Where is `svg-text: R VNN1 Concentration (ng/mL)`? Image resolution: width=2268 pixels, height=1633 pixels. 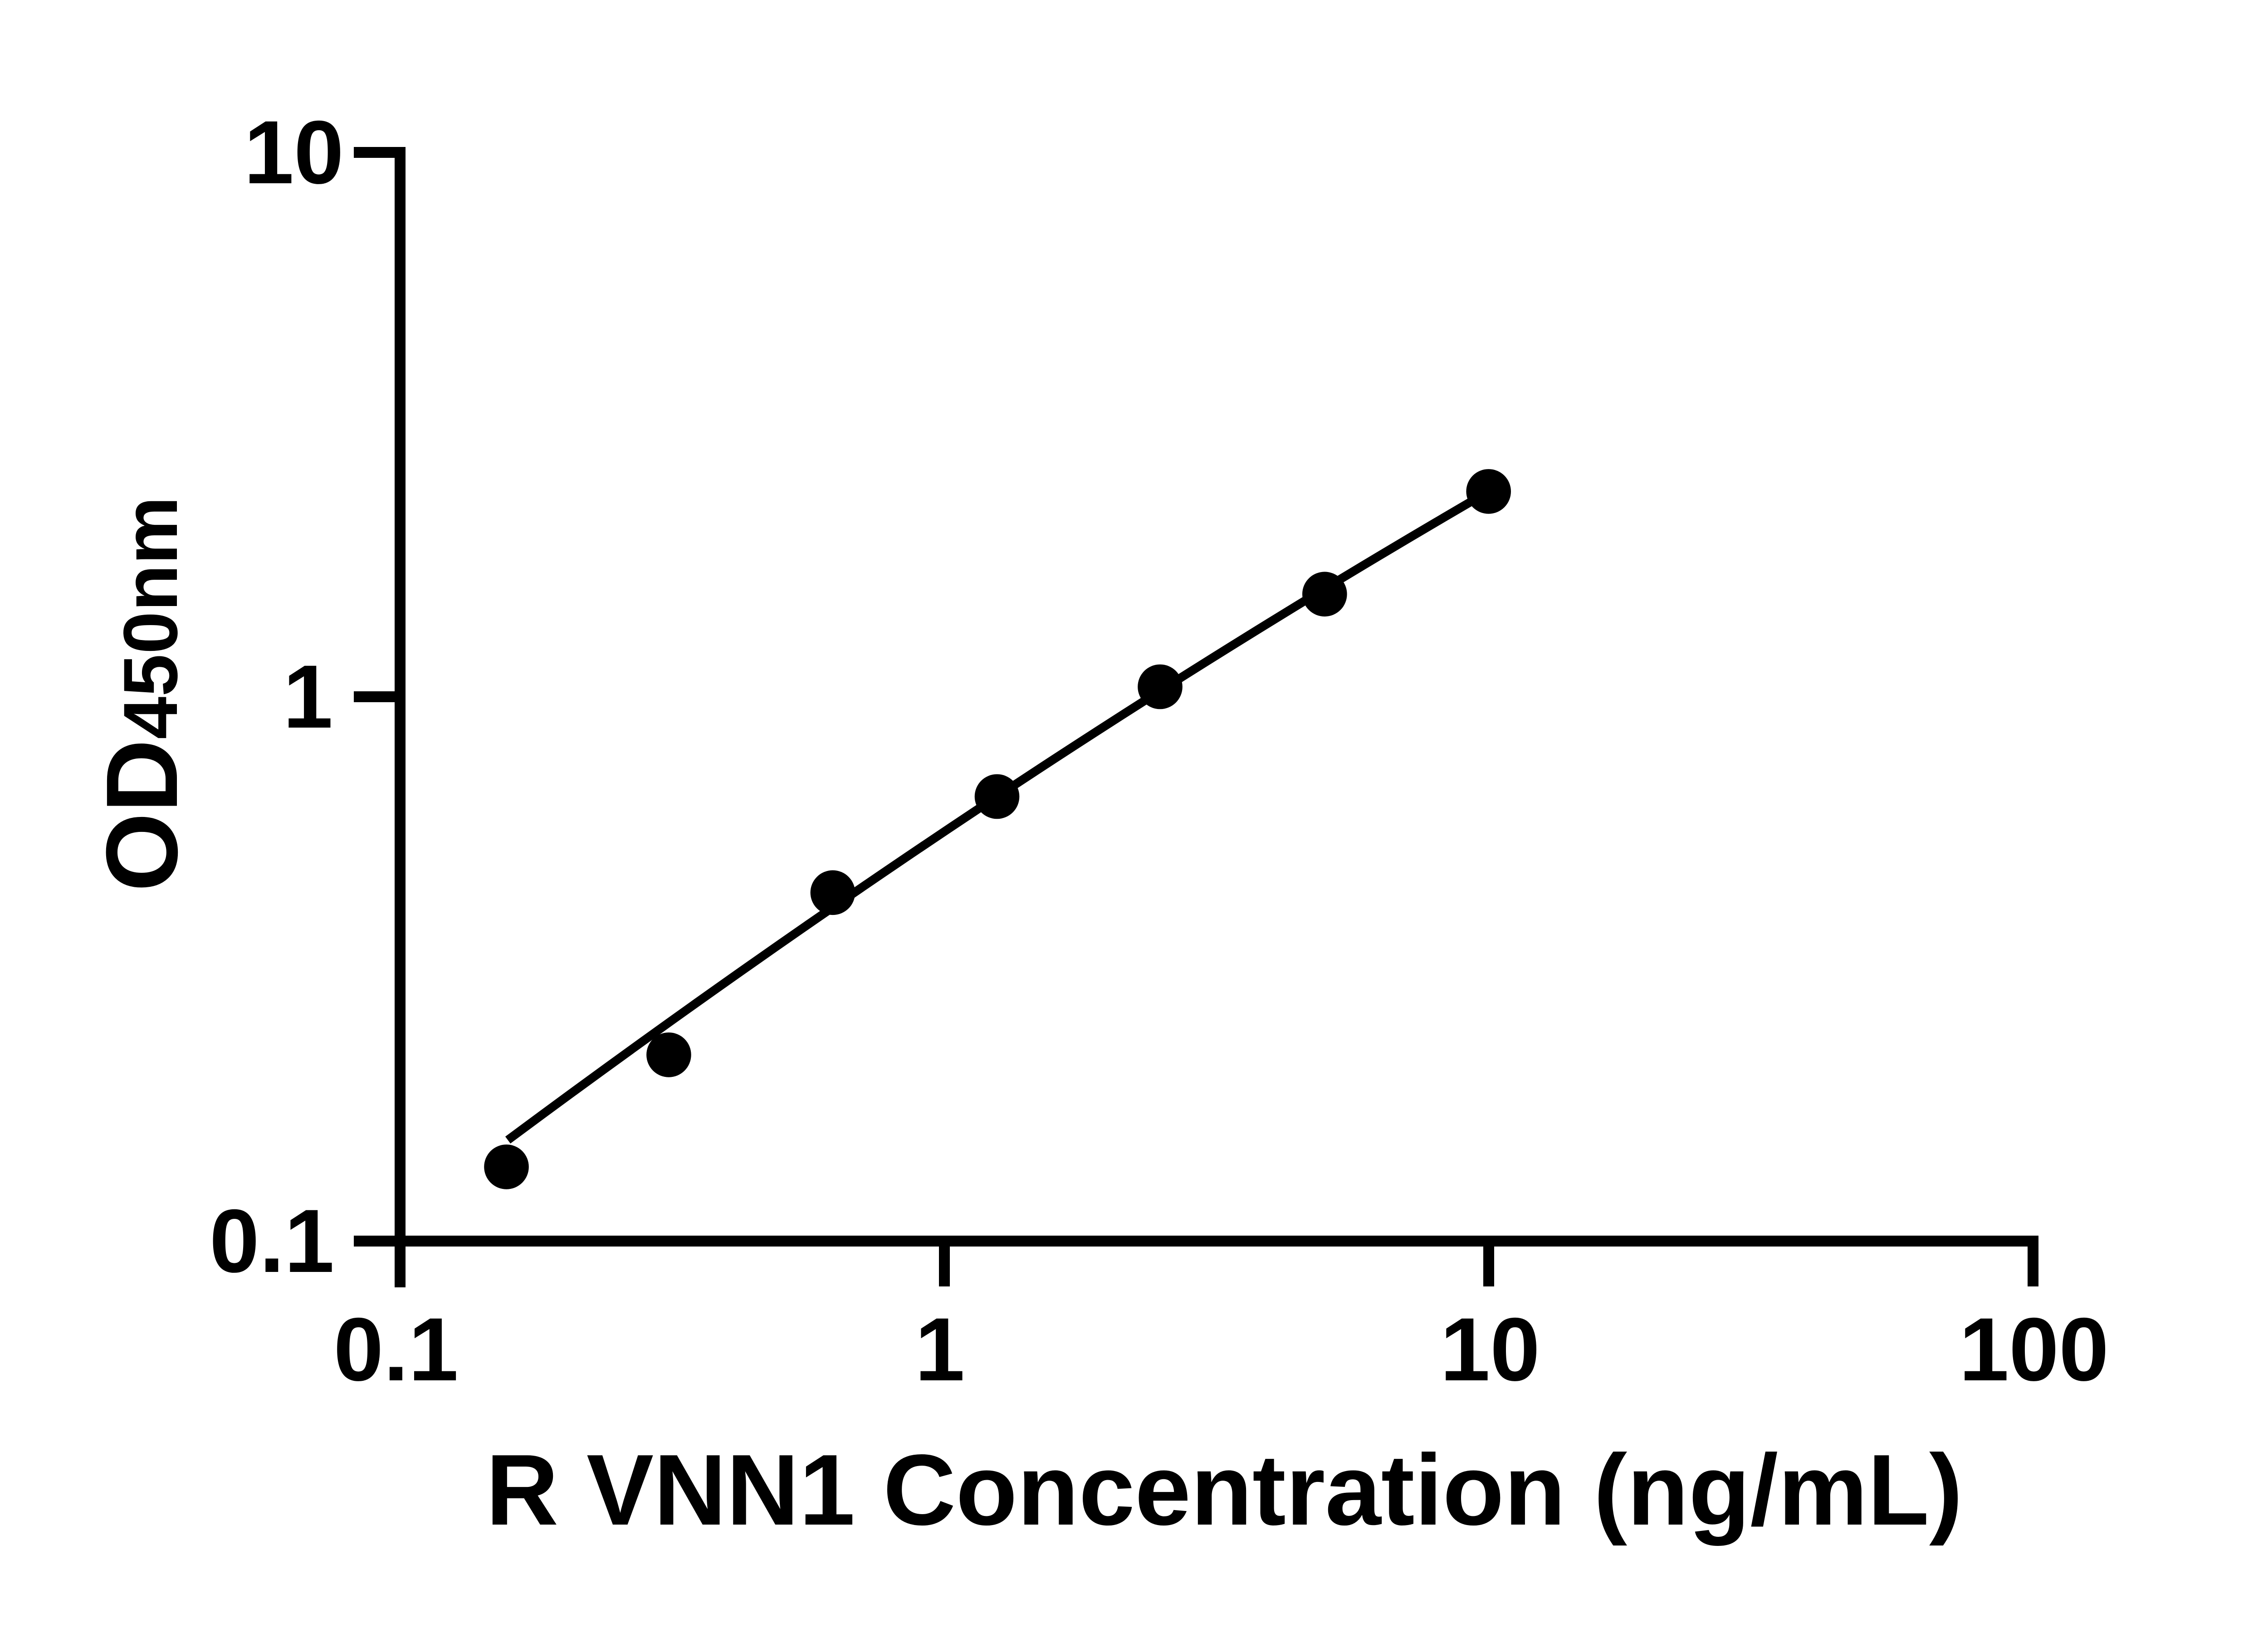 svg-text: R VNN1 Concentration (ng/mL) is located at coordinates (1224, 1490).